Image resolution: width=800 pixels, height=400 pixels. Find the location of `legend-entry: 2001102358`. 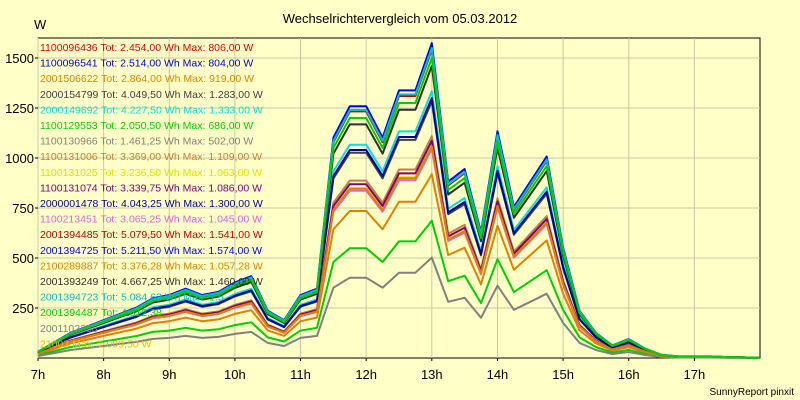

legend-entry: 2001102358 is located at coordinates (69, 329).